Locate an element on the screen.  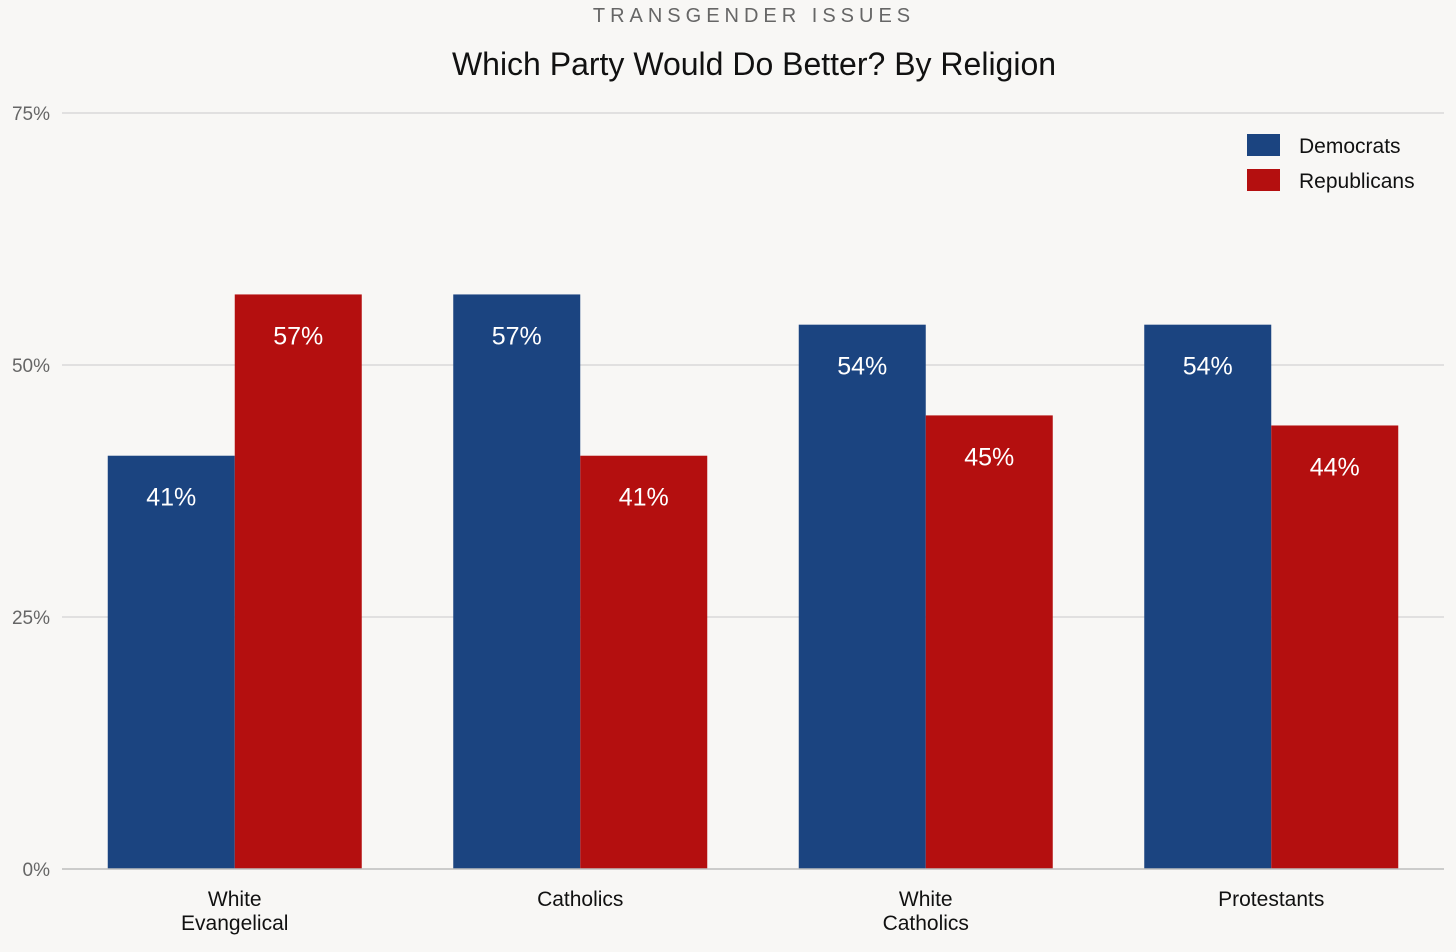
chart-kicker: TRANSGENDER ISSUES is located at coordinates (754, 16).